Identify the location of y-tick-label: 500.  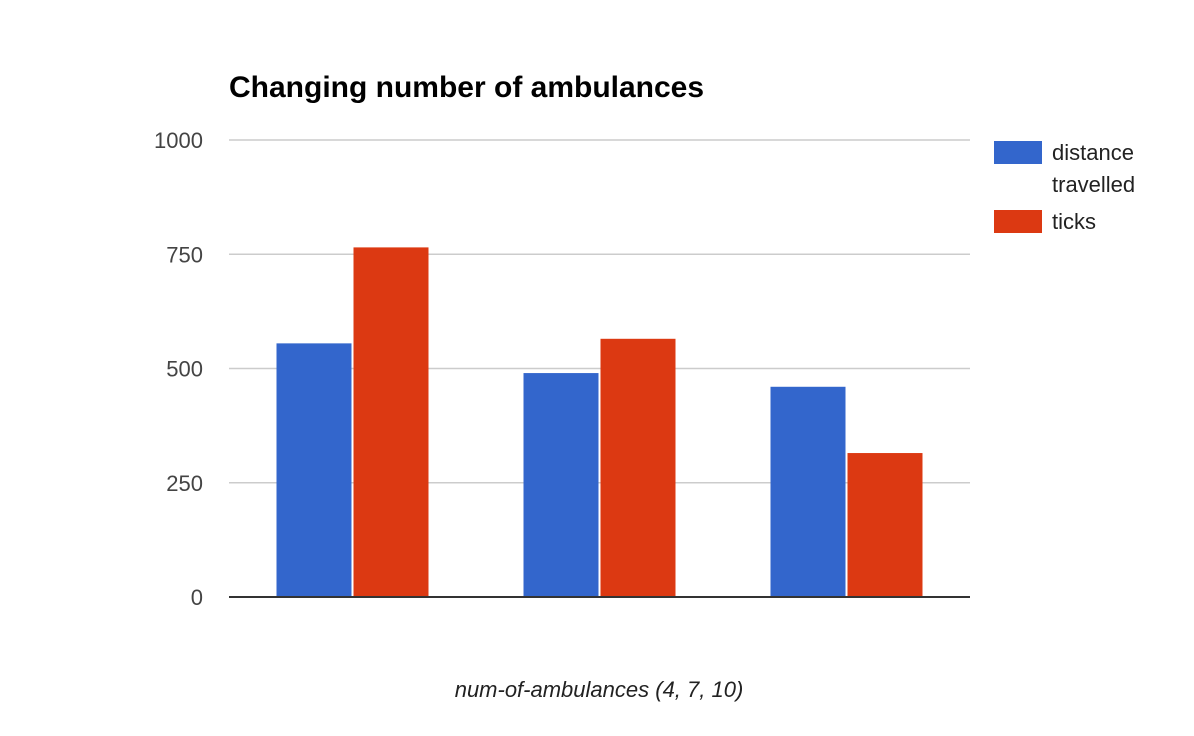
(184, 369).